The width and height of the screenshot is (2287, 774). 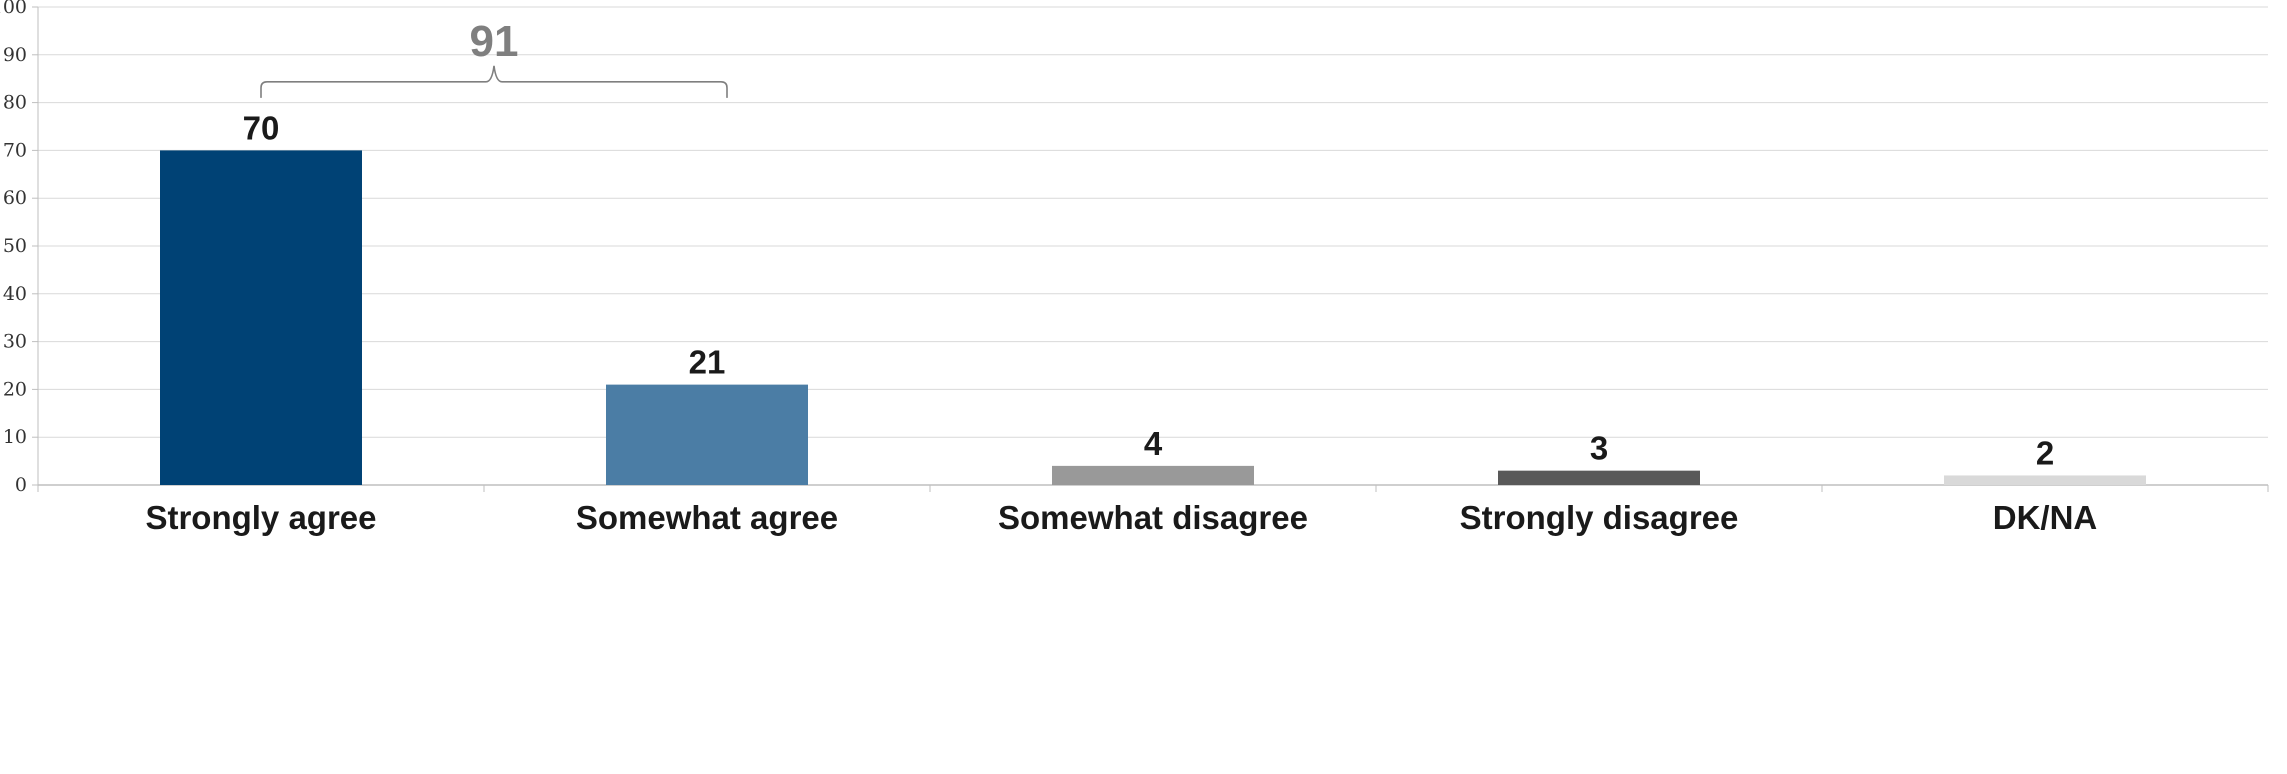 I want to click on y-axis: 0 10 20 30 40 50 60 70 80 90 100, so click(x=19, y=248).